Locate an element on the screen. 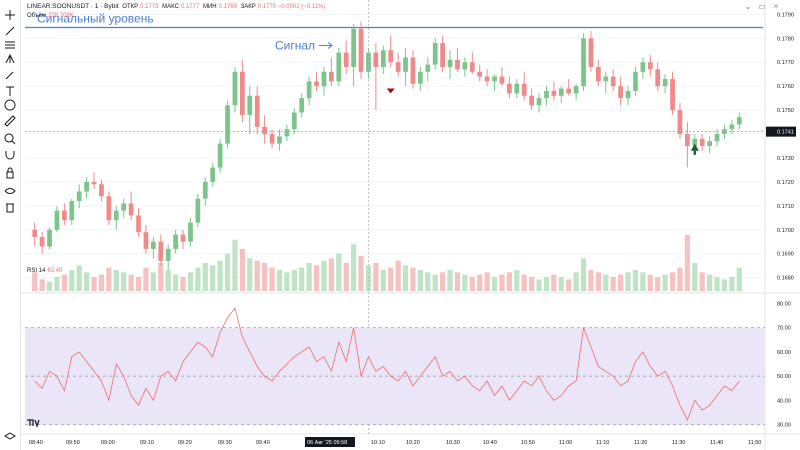  rsi-tick-label: 40.00 is located at coordinates (784, 401).